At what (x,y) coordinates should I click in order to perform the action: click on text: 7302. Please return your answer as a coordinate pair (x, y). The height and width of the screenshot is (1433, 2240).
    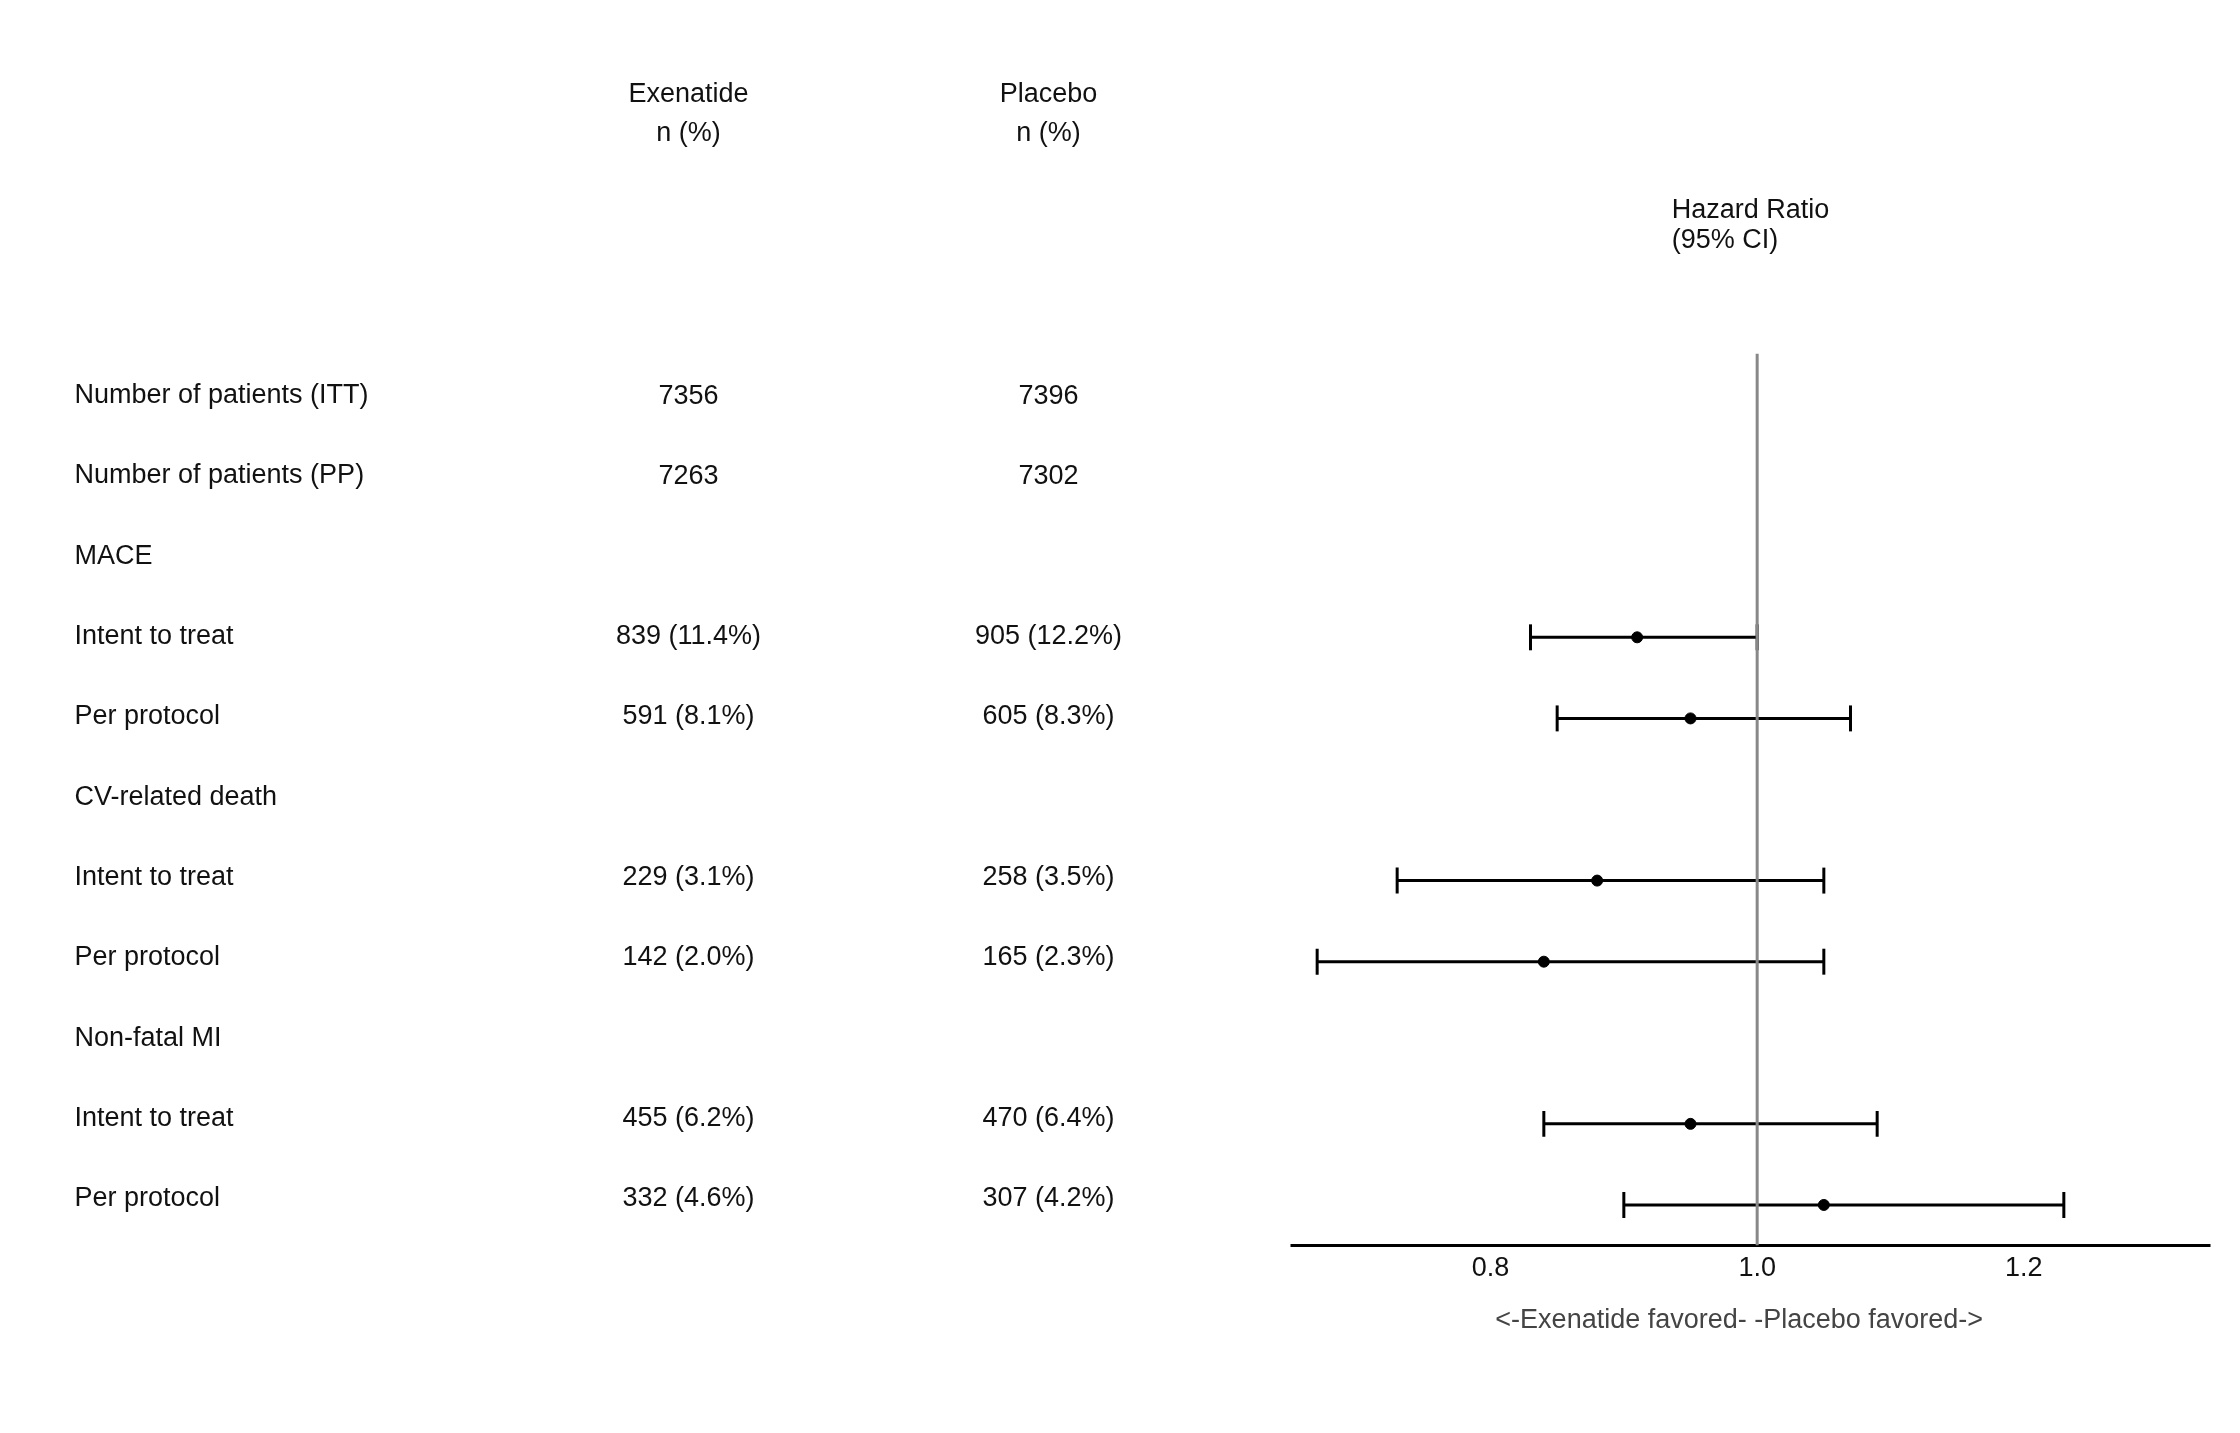
    Looking at the image, I should click on (1048, 474).